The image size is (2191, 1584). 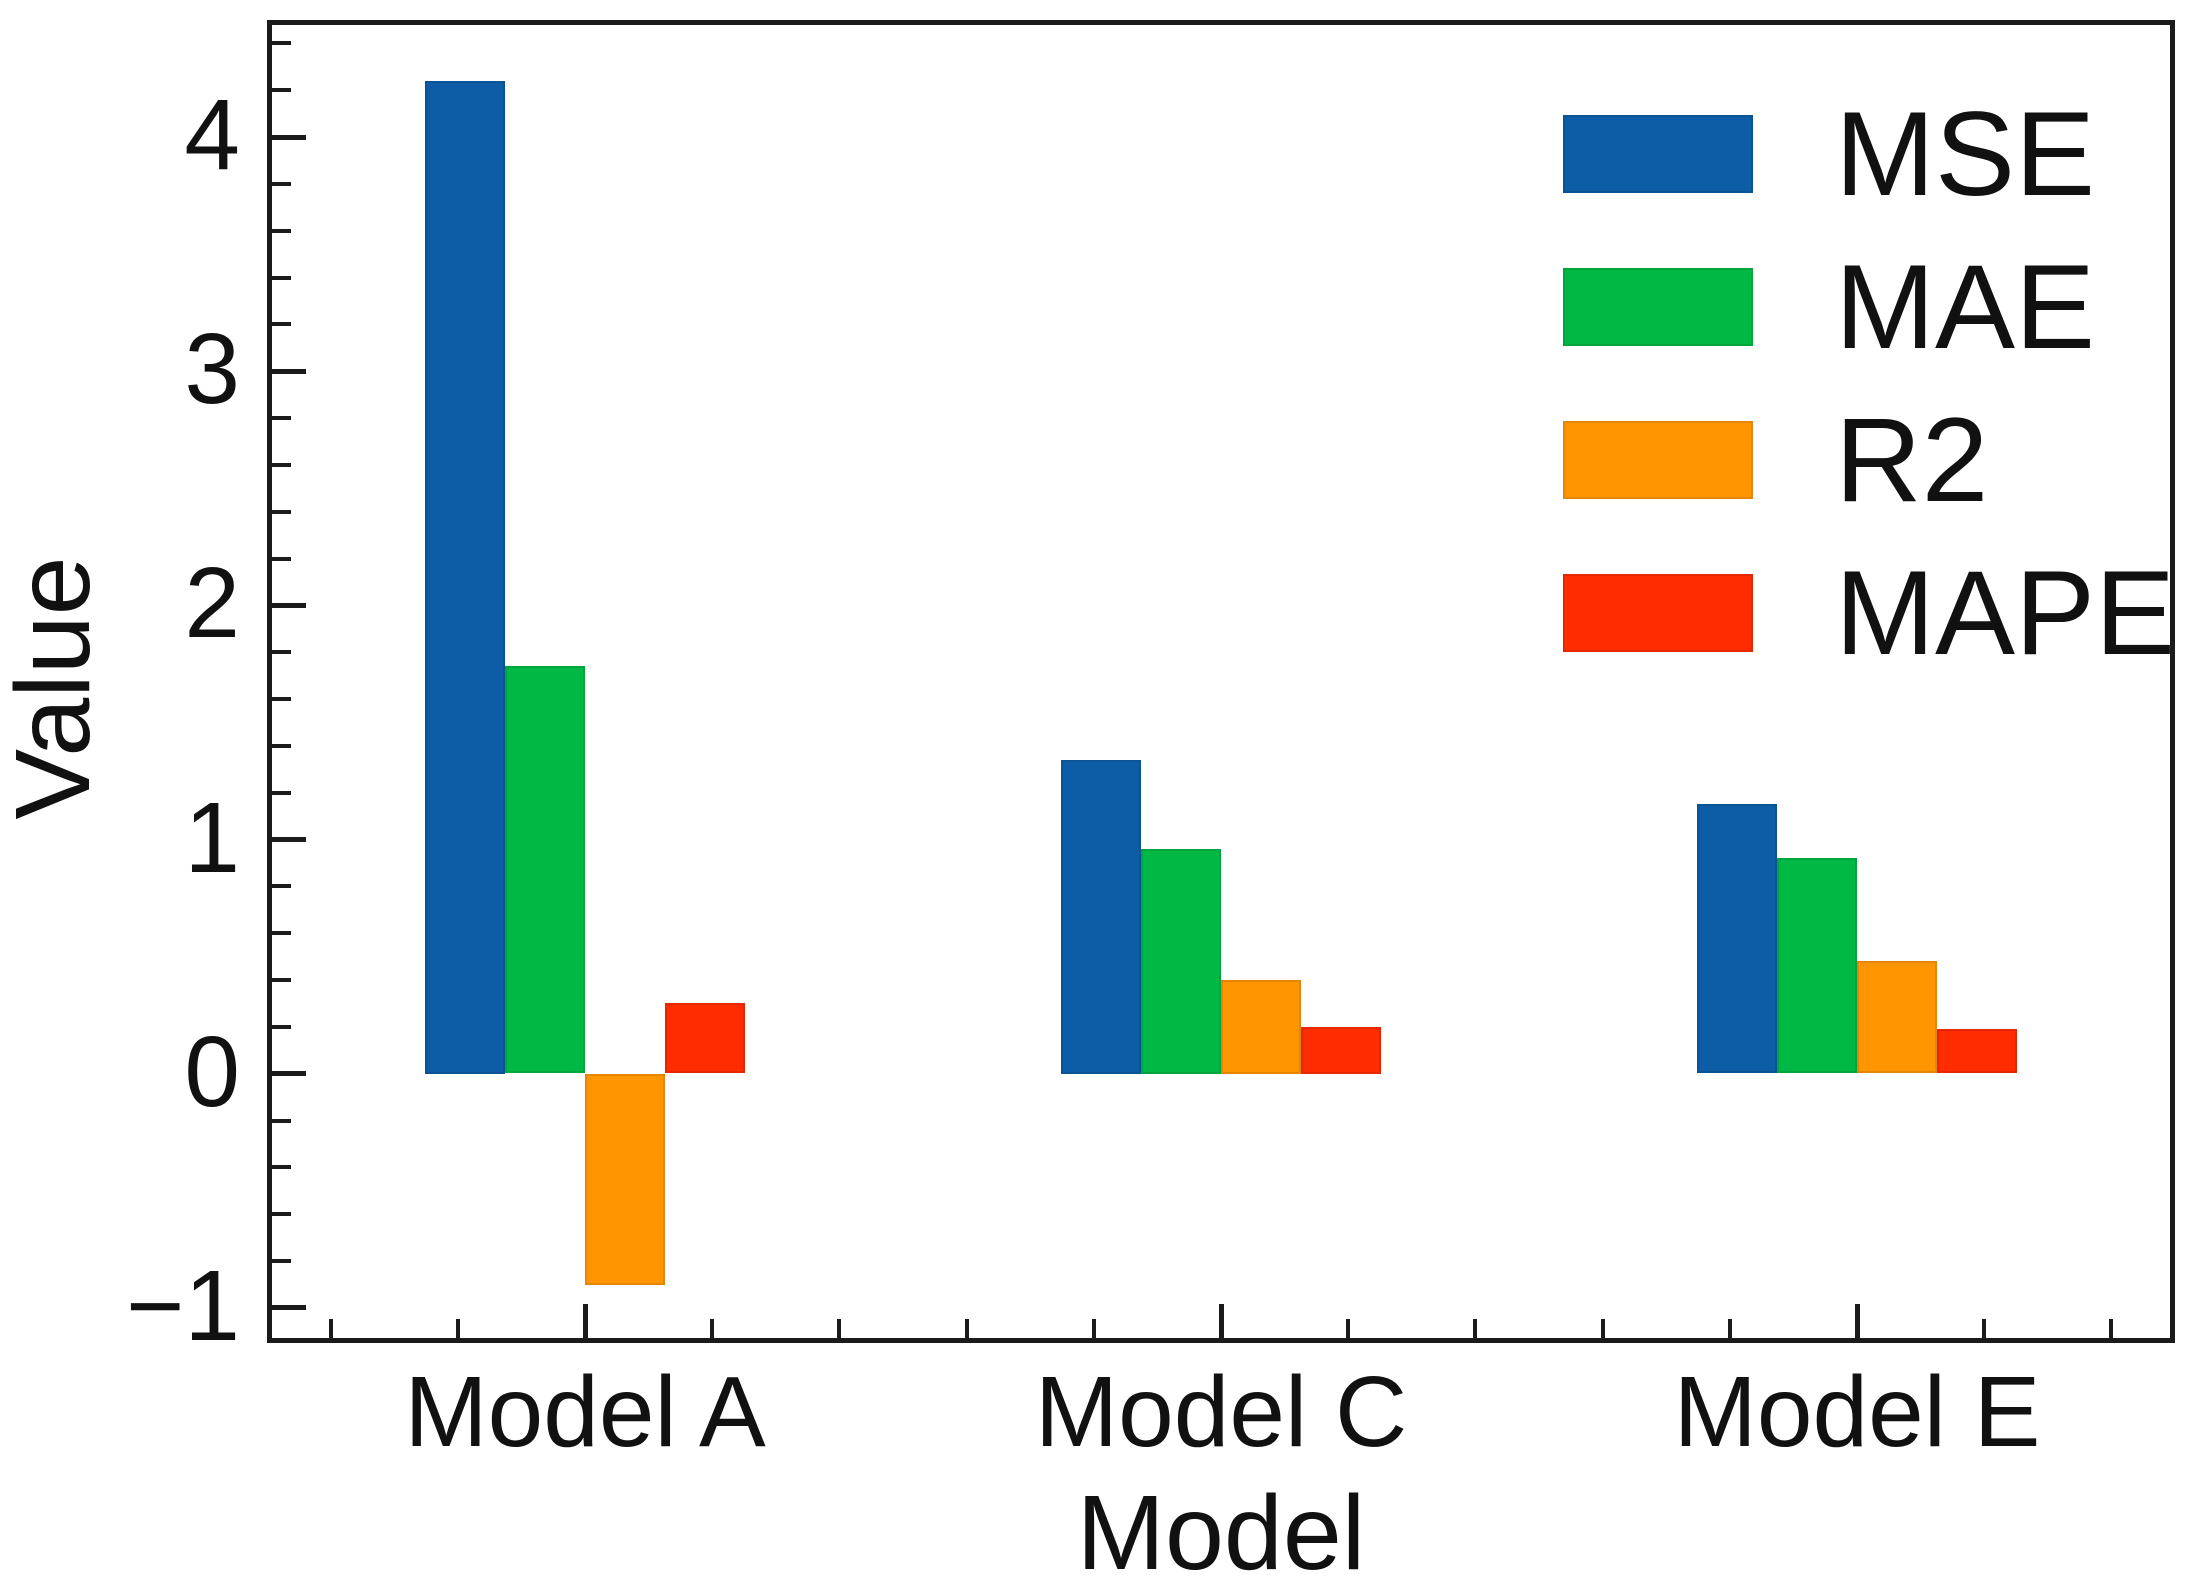 I want to click on bar-model-c-r2, so click(x=1261, y=1027).